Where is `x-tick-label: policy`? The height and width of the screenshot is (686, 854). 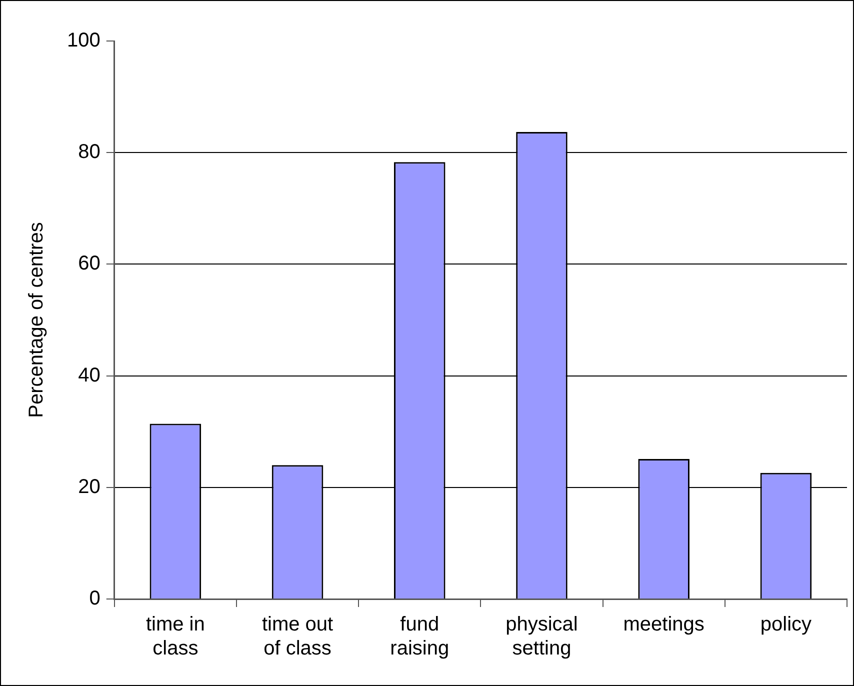
x-tick-label: policy is located at coordinates (786, 625).